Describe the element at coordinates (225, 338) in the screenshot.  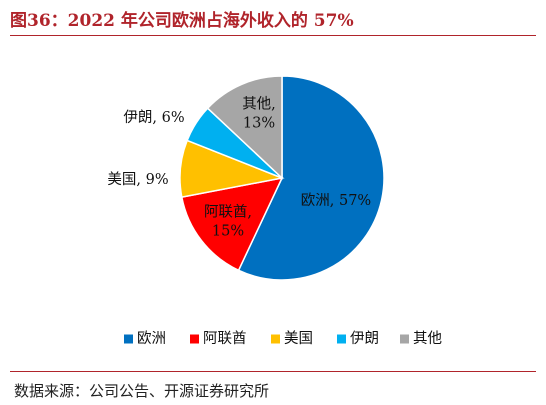
I see `legend-label-2: 阿联酋` at that location.